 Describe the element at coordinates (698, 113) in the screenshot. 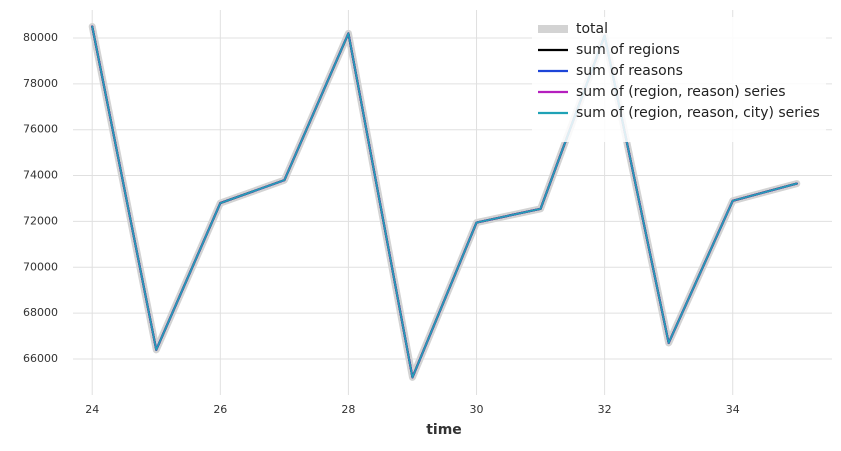

I see `legend-label: sum of (region, reason, city) series` at that location.